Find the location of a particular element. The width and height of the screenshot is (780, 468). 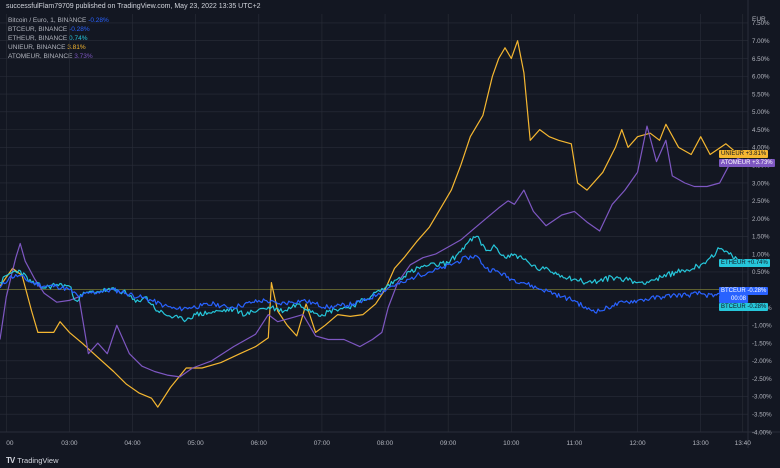

y-tick-label: -3.50% is located at coordinates (762, 415).